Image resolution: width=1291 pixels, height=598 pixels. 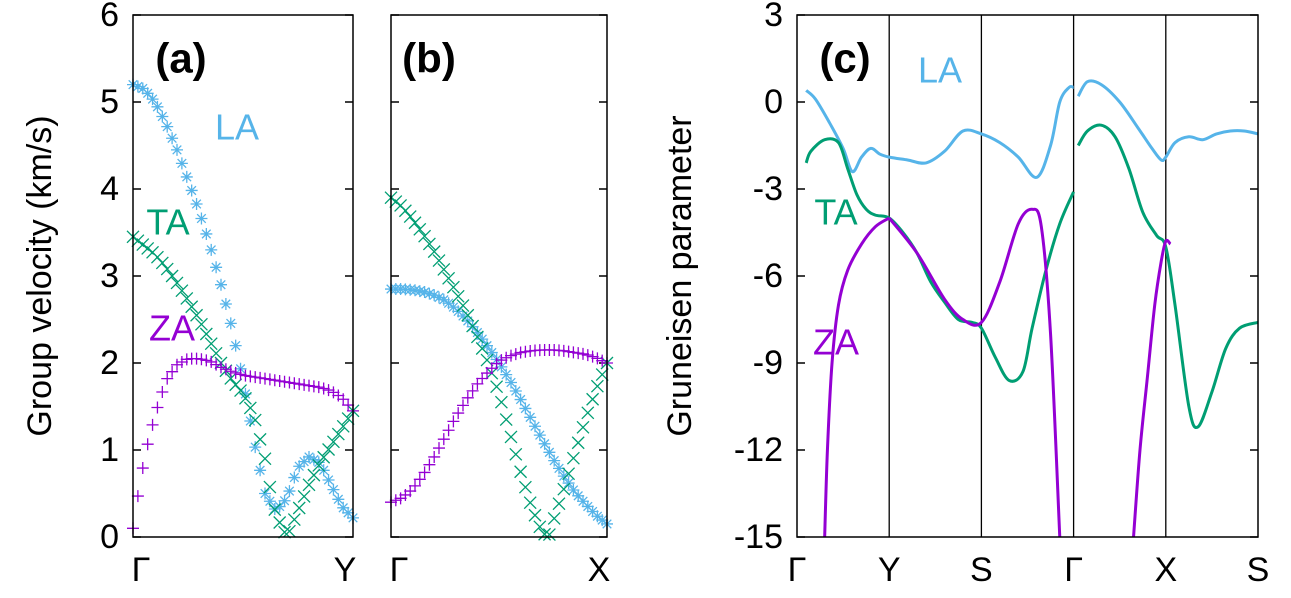 What do you see at coordinates (109, 537) in the screenshot?
I see `y-tick-label: 0` at bounding box center [109, 537].